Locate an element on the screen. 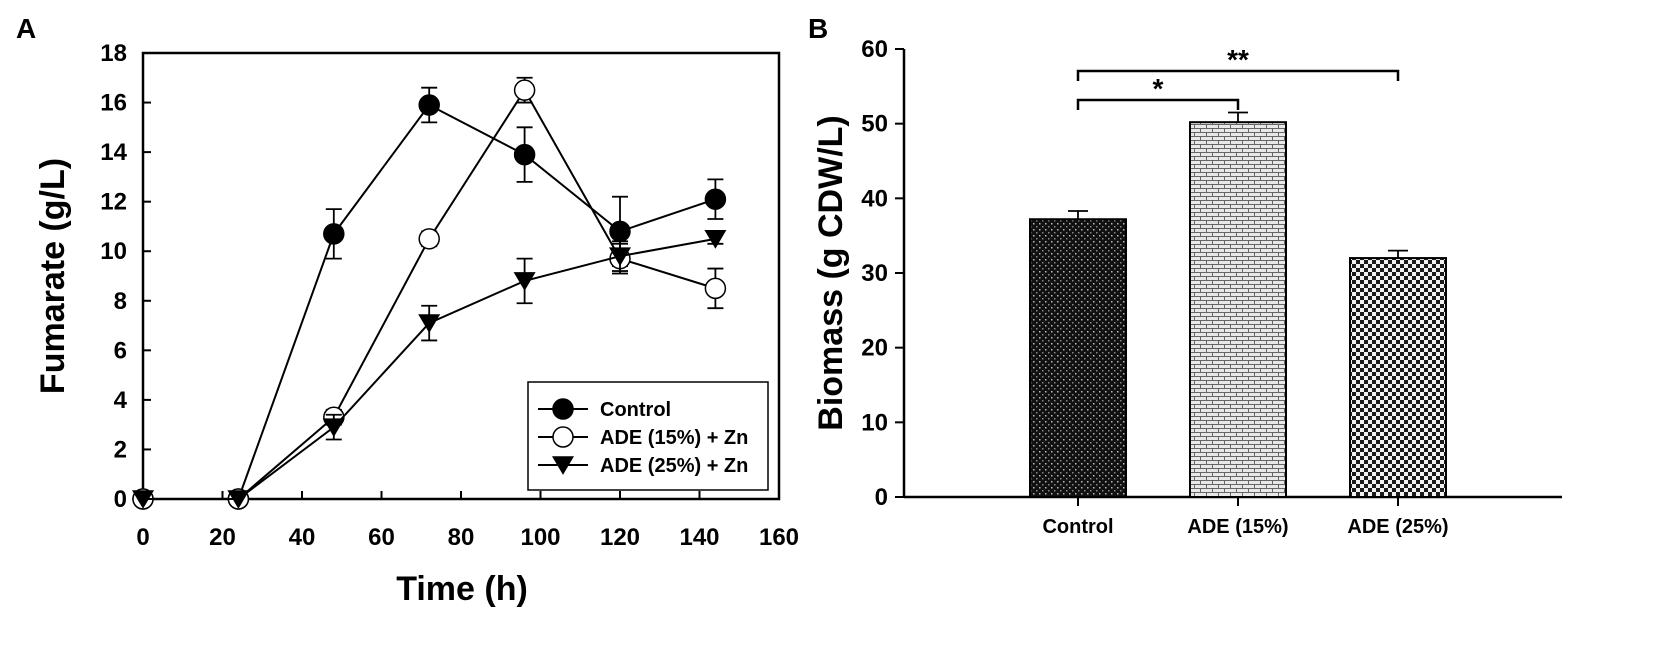 This screenshot has height=647, width=1654. x-axis-a: 0 20 40 60 80 100 120 140 160 is located at coordinates (467, 521).